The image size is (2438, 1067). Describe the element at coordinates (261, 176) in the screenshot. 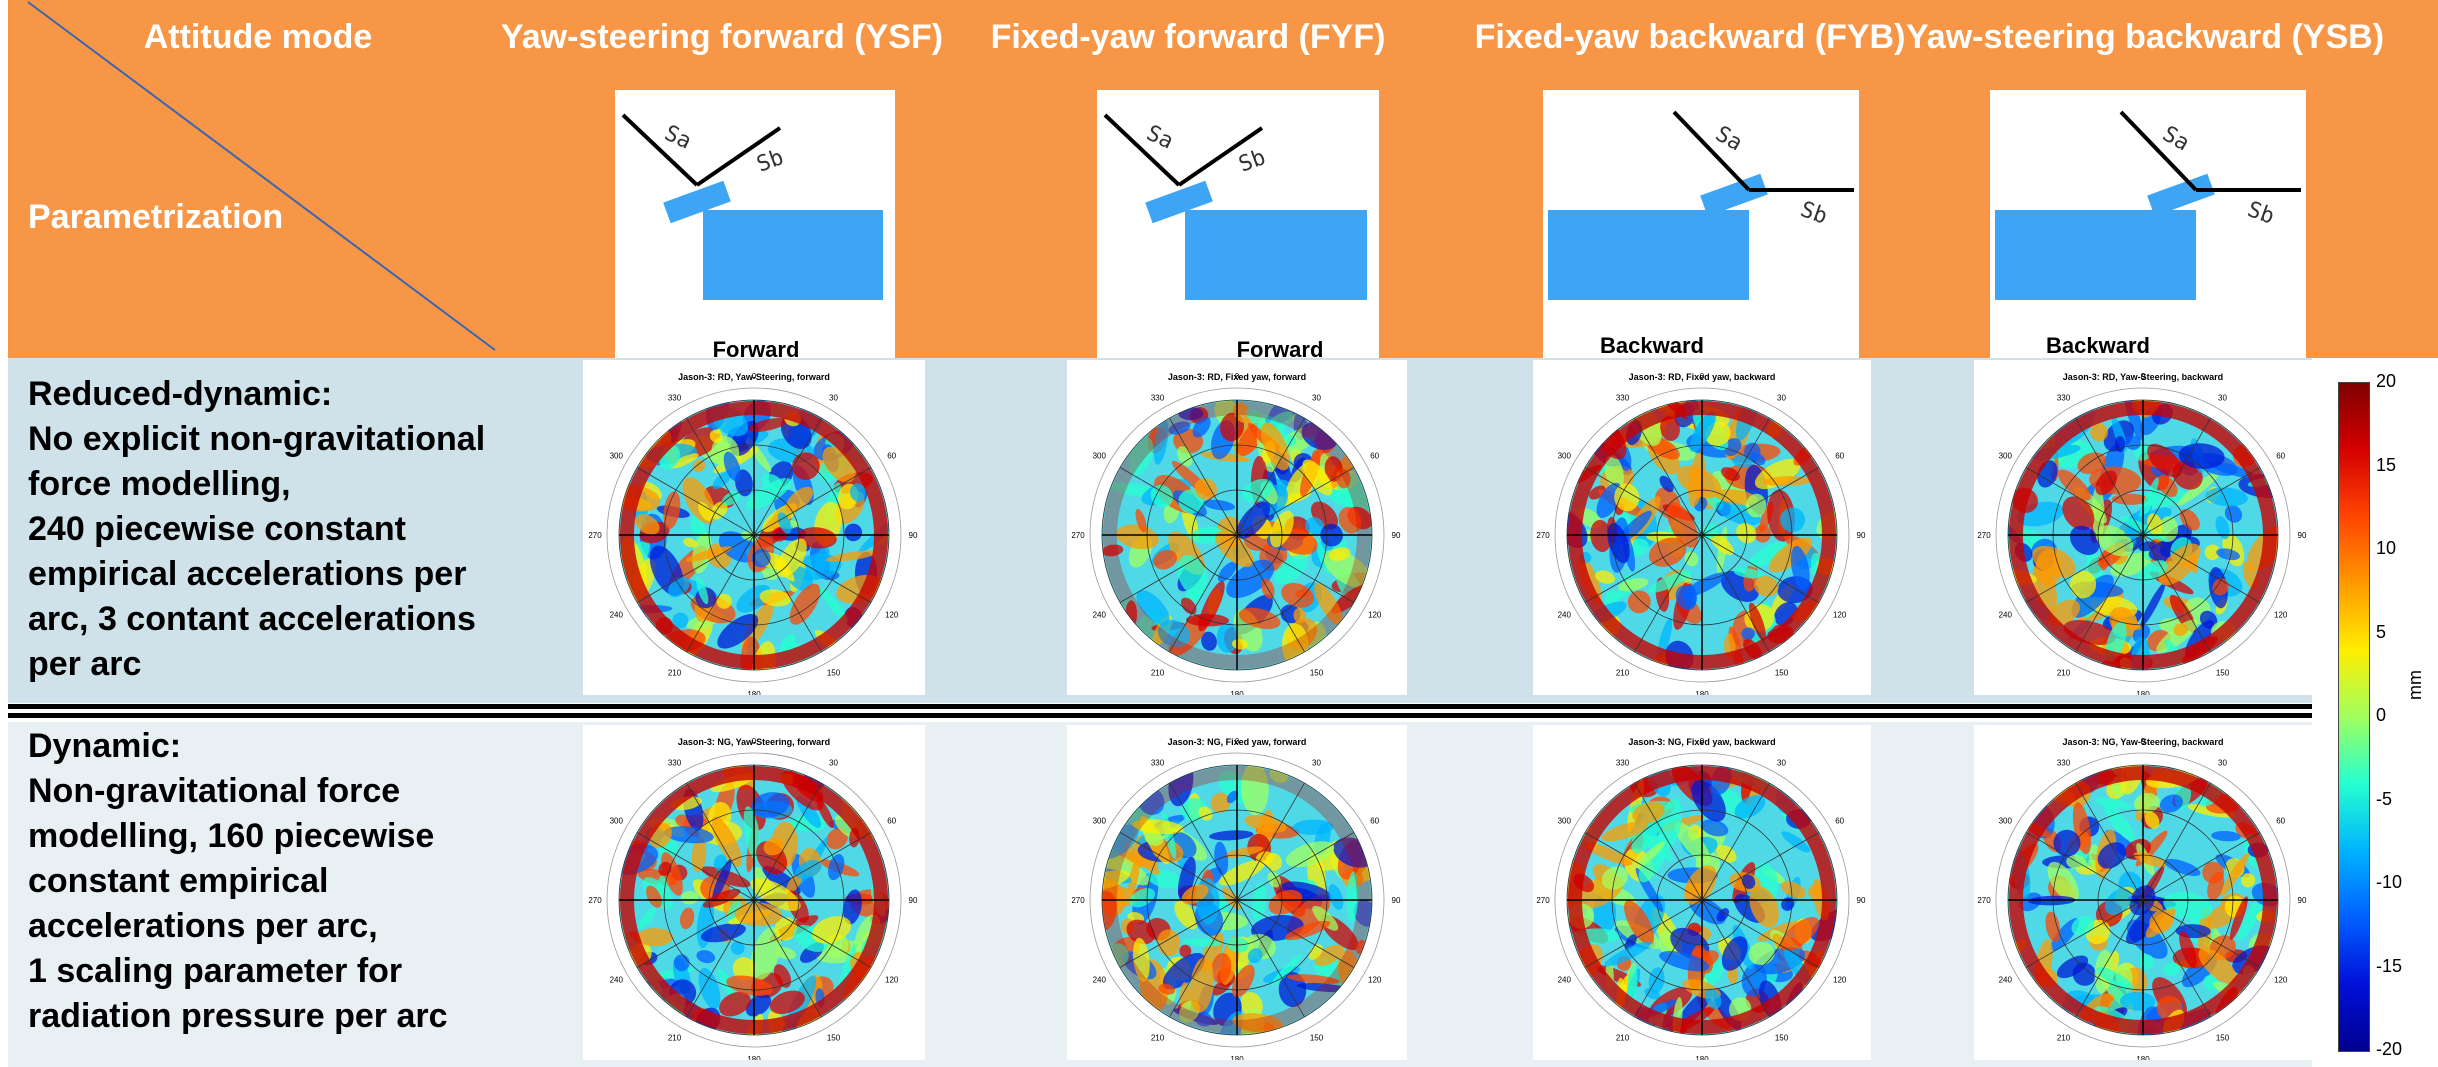

I see `corner-diagonal` at that location.